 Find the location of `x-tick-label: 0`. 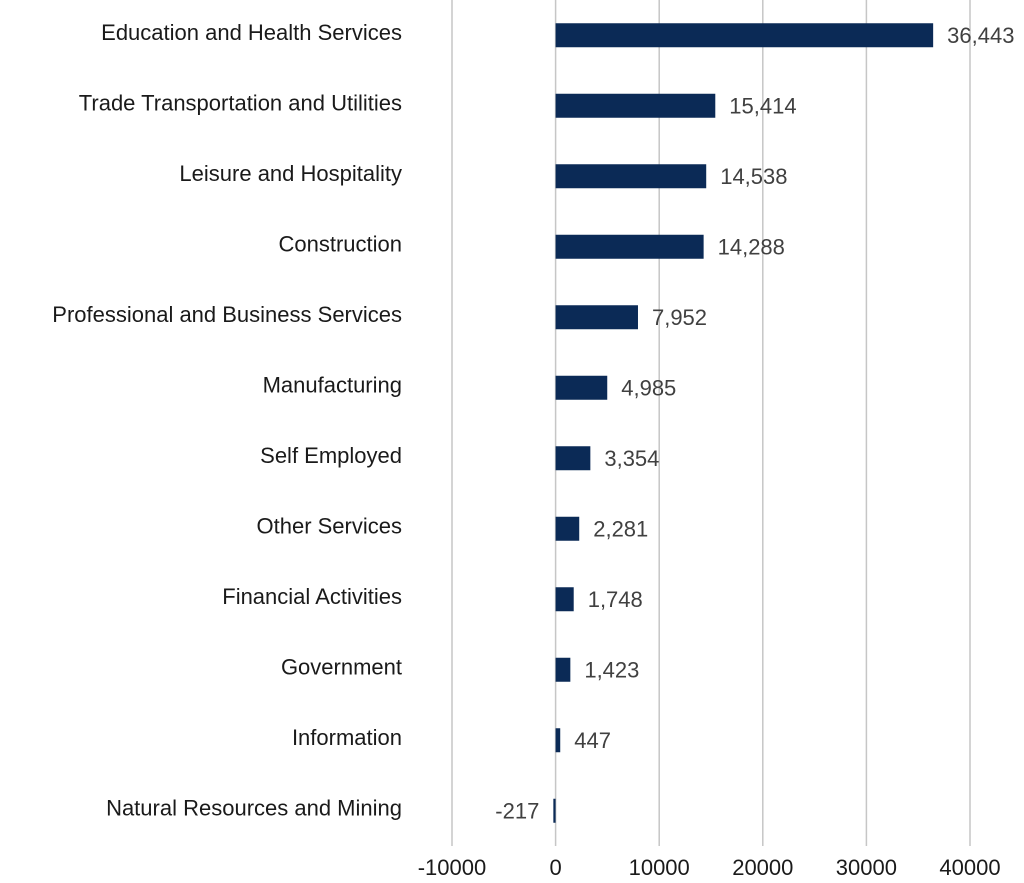

x-tick-label: 0 is located at coordinates (555, 867).